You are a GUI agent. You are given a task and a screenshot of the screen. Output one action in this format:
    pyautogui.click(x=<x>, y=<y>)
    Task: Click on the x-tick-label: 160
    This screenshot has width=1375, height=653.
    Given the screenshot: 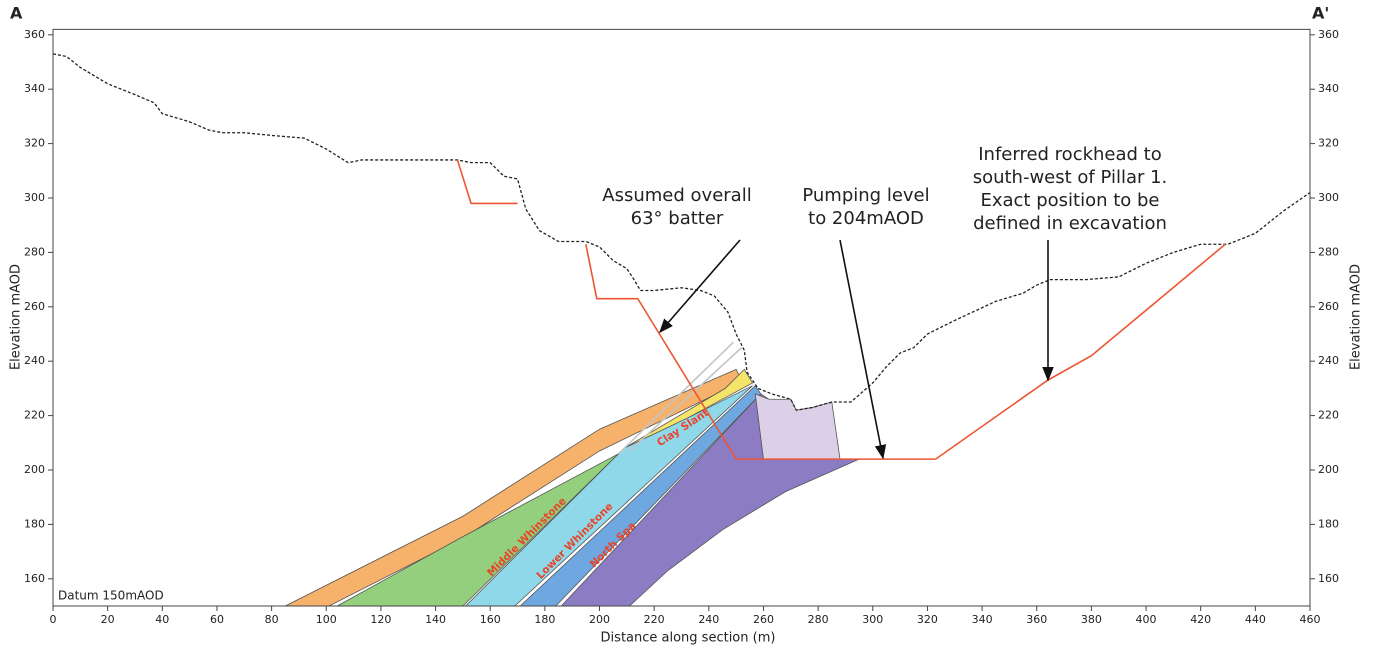 What is the action you would take?
    pyautogui.click(x=490, y=619)
    